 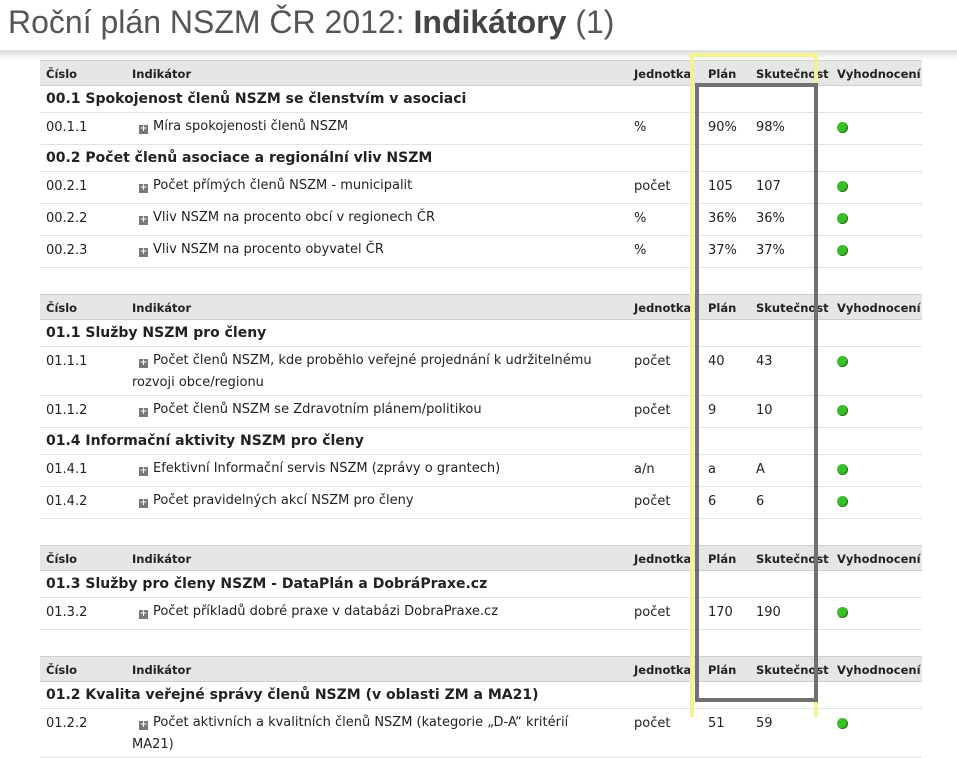 I want to click on plan-value: 51, so click(x=716, y=723).